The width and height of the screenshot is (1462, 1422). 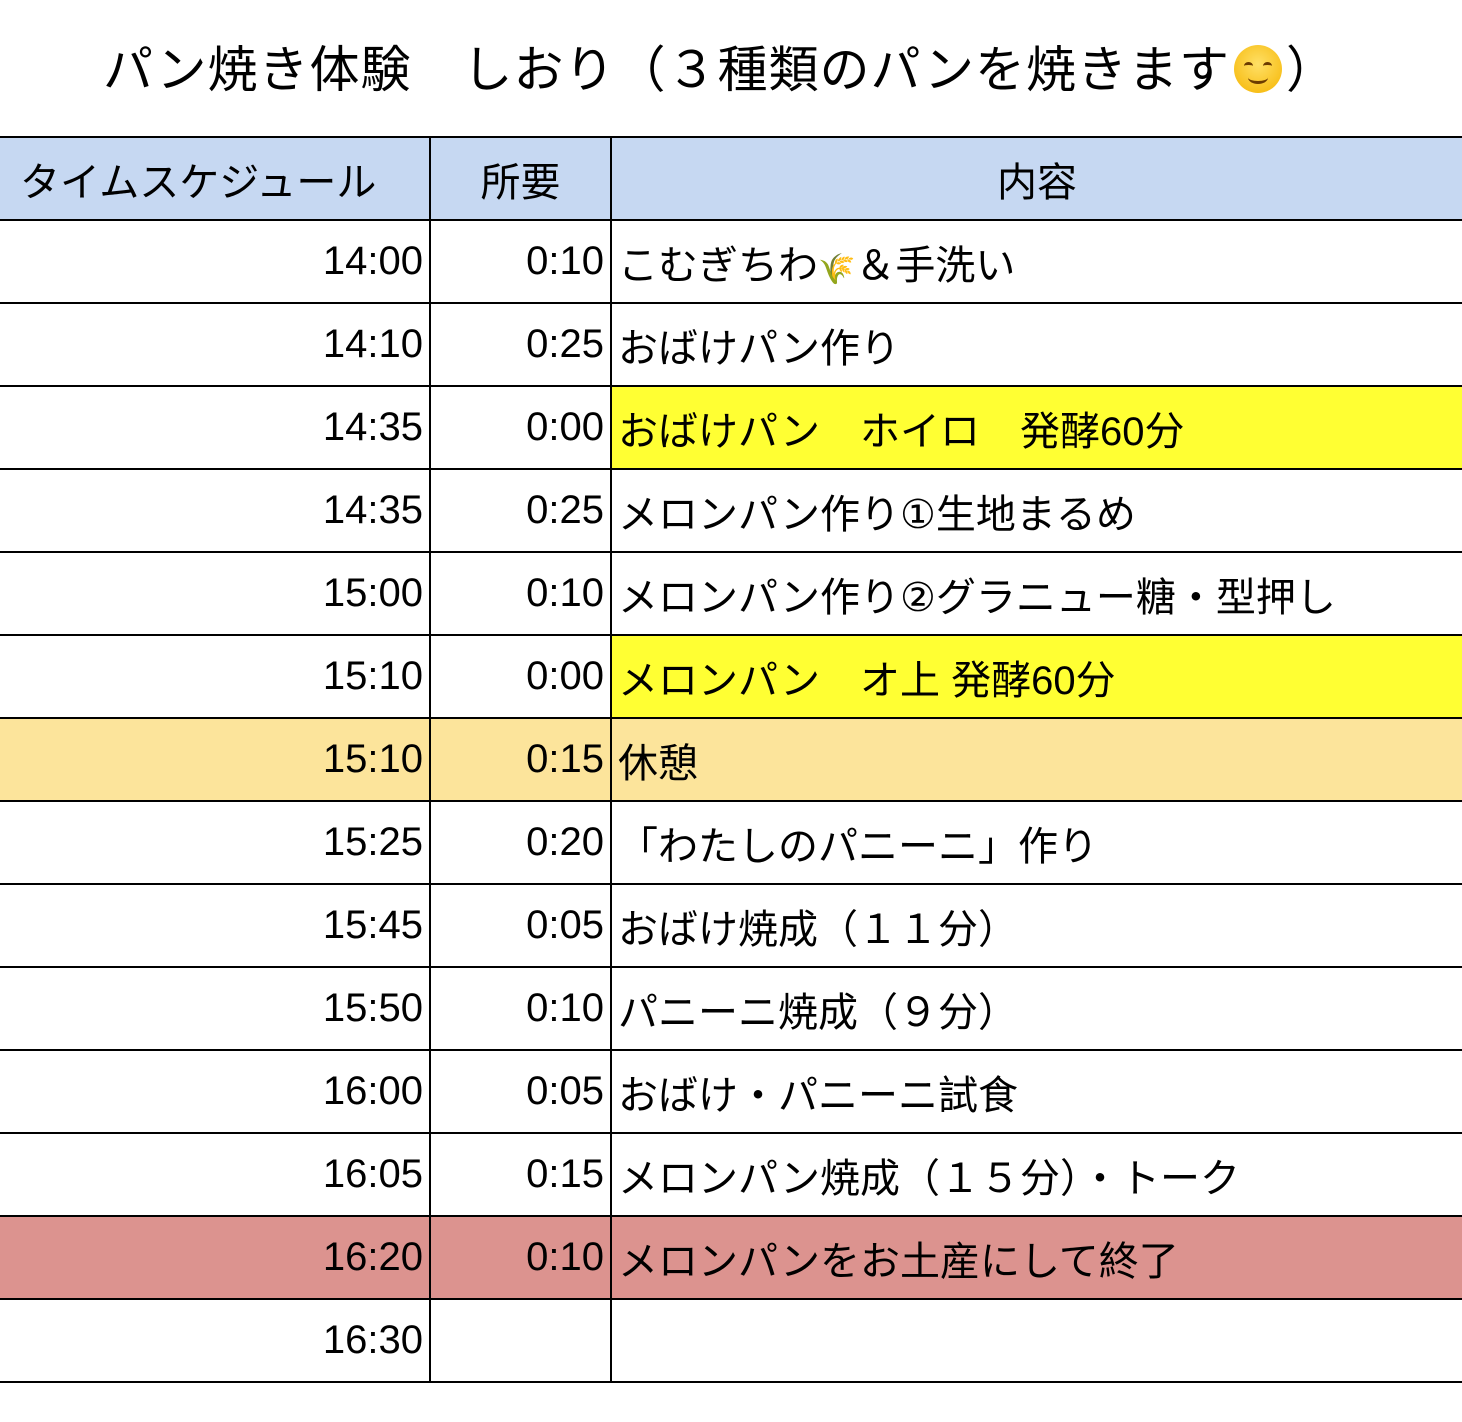 I want to click on table-row: 14:35 0:25 メロンパン作り①生地まるめ, so click(x=731, y=510).